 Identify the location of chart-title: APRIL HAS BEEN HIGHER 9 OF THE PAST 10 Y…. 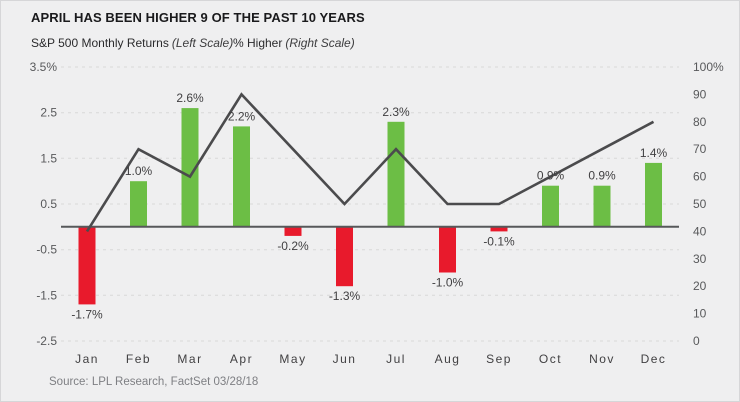
(198, 17).